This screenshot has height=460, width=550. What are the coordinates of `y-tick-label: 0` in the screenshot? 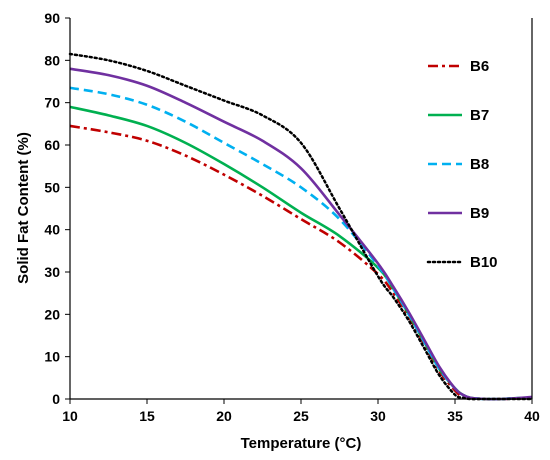 It's located at (56, 399).